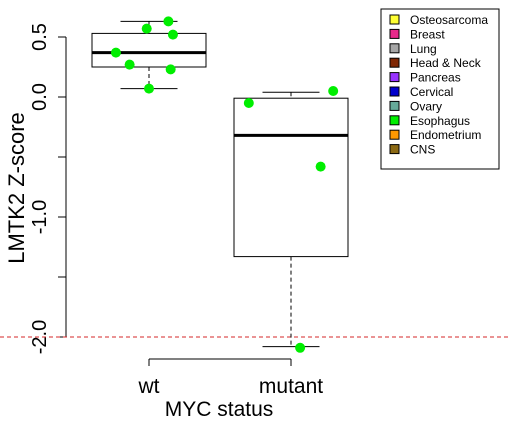 This screenshot has height=432, width=508. I want to click on x-axis: wt mutant, so click(231, 378).